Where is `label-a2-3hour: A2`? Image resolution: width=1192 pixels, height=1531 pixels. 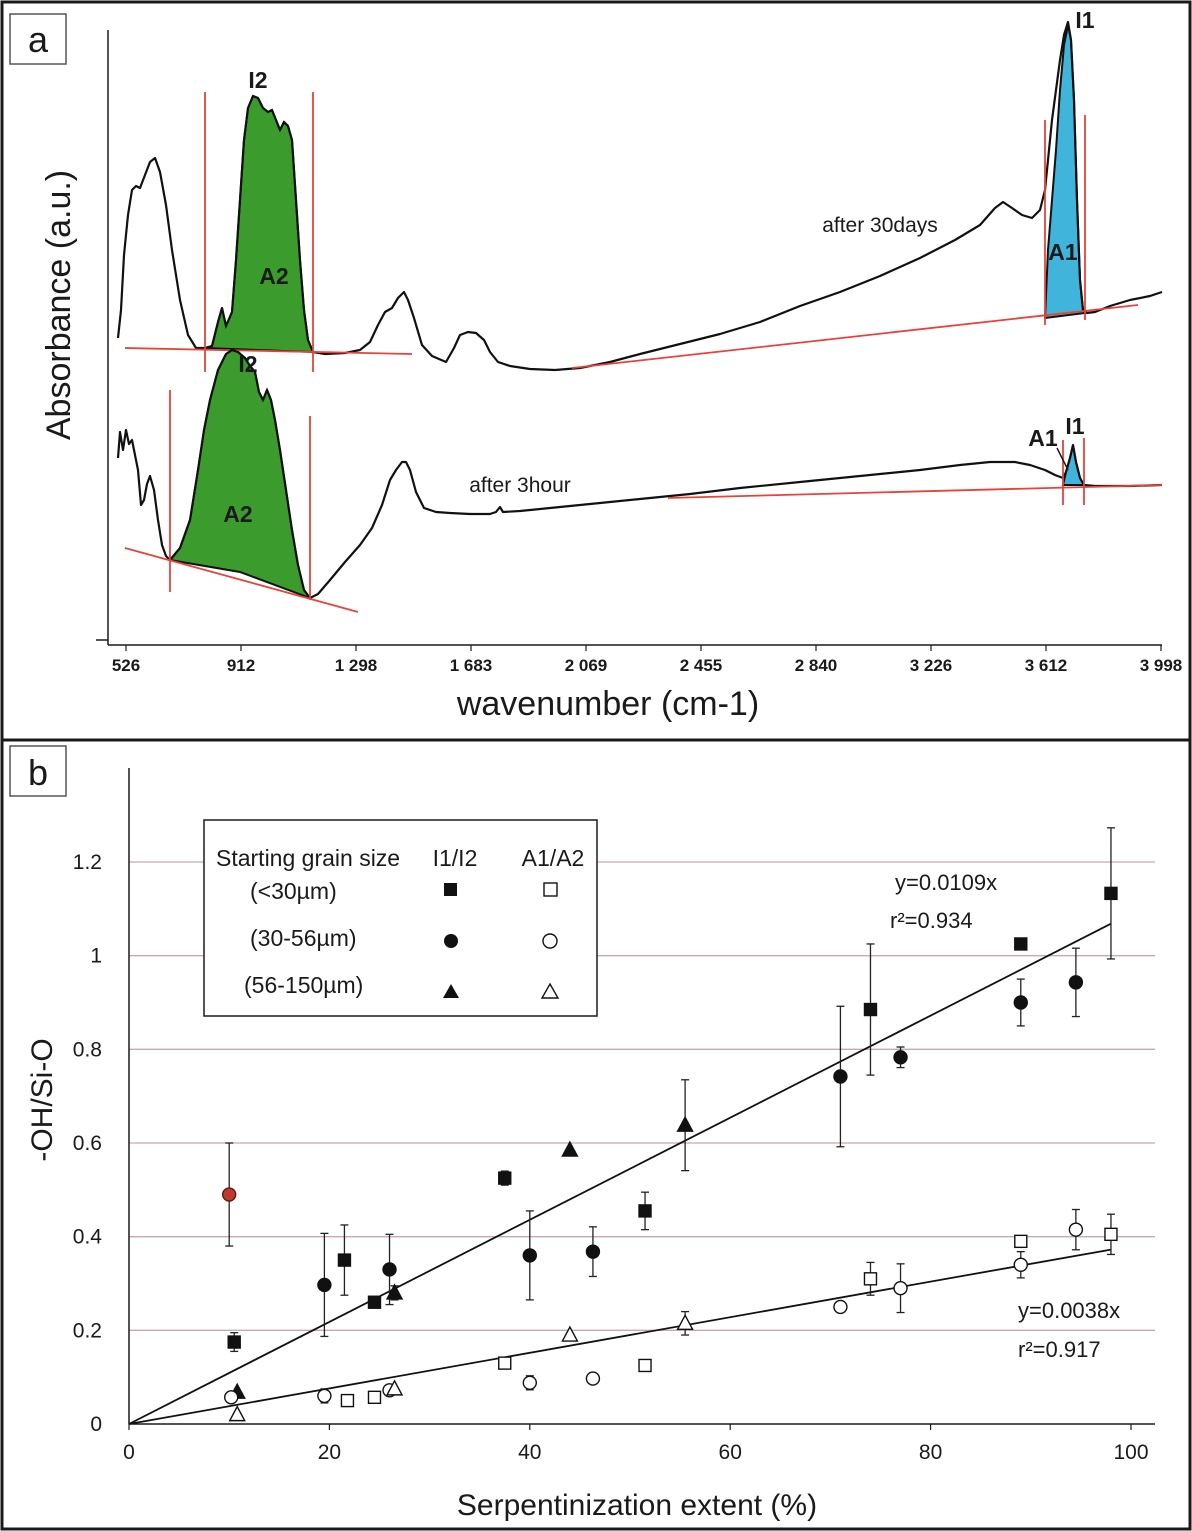
label-a2-3hour: A2 is located at coordinates (237, 514).